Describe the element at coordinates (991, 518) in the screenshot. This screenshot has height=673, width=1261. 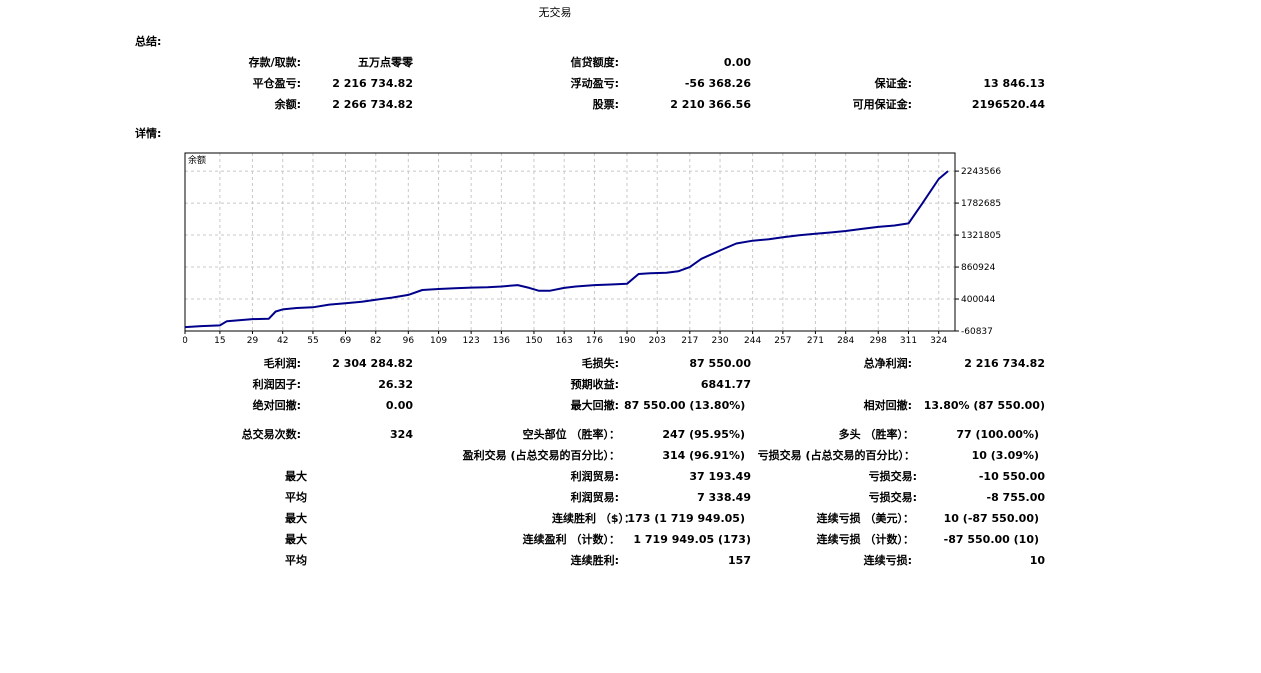
I see `consec-losses-value: 10 (-87 550.00)` at that location.